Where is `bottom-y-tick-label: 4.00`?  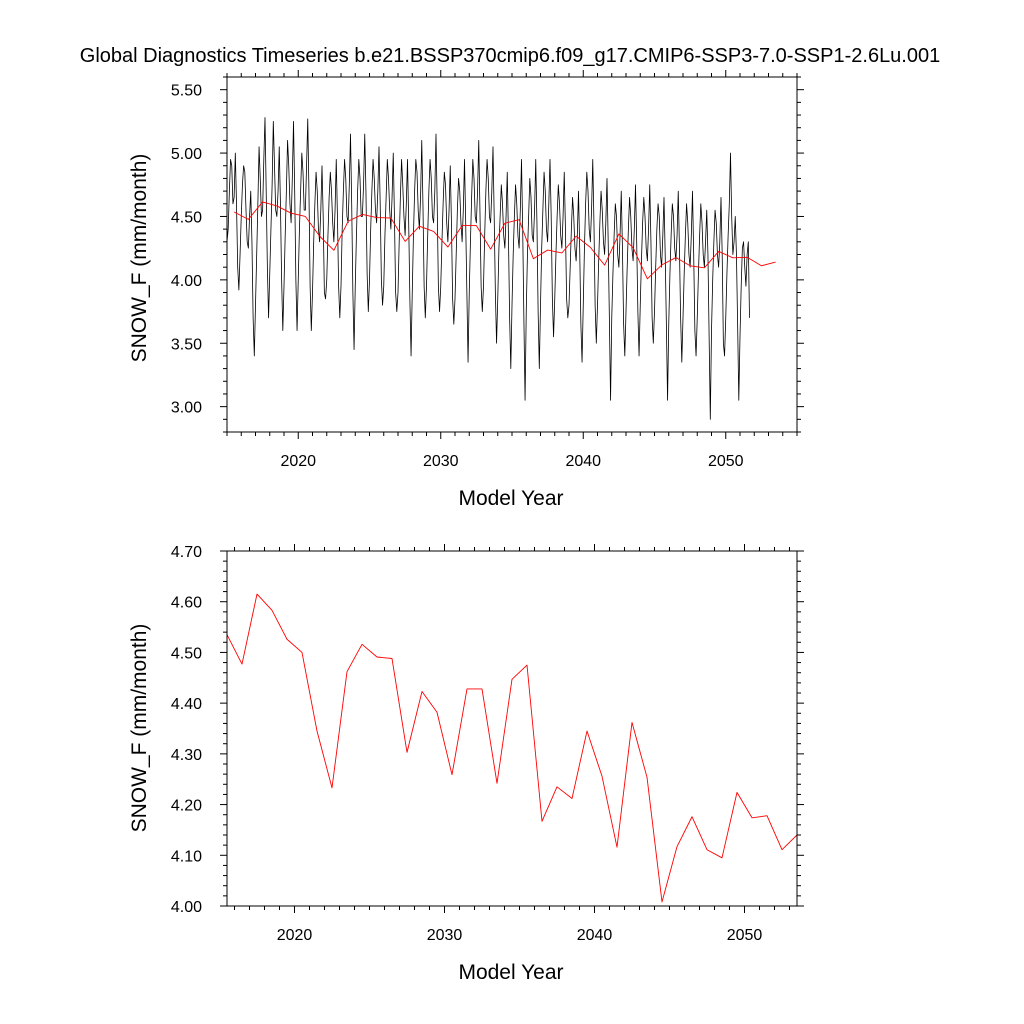
bottom-y-tick-label: 4.00 is located at coordinates (186, 907).